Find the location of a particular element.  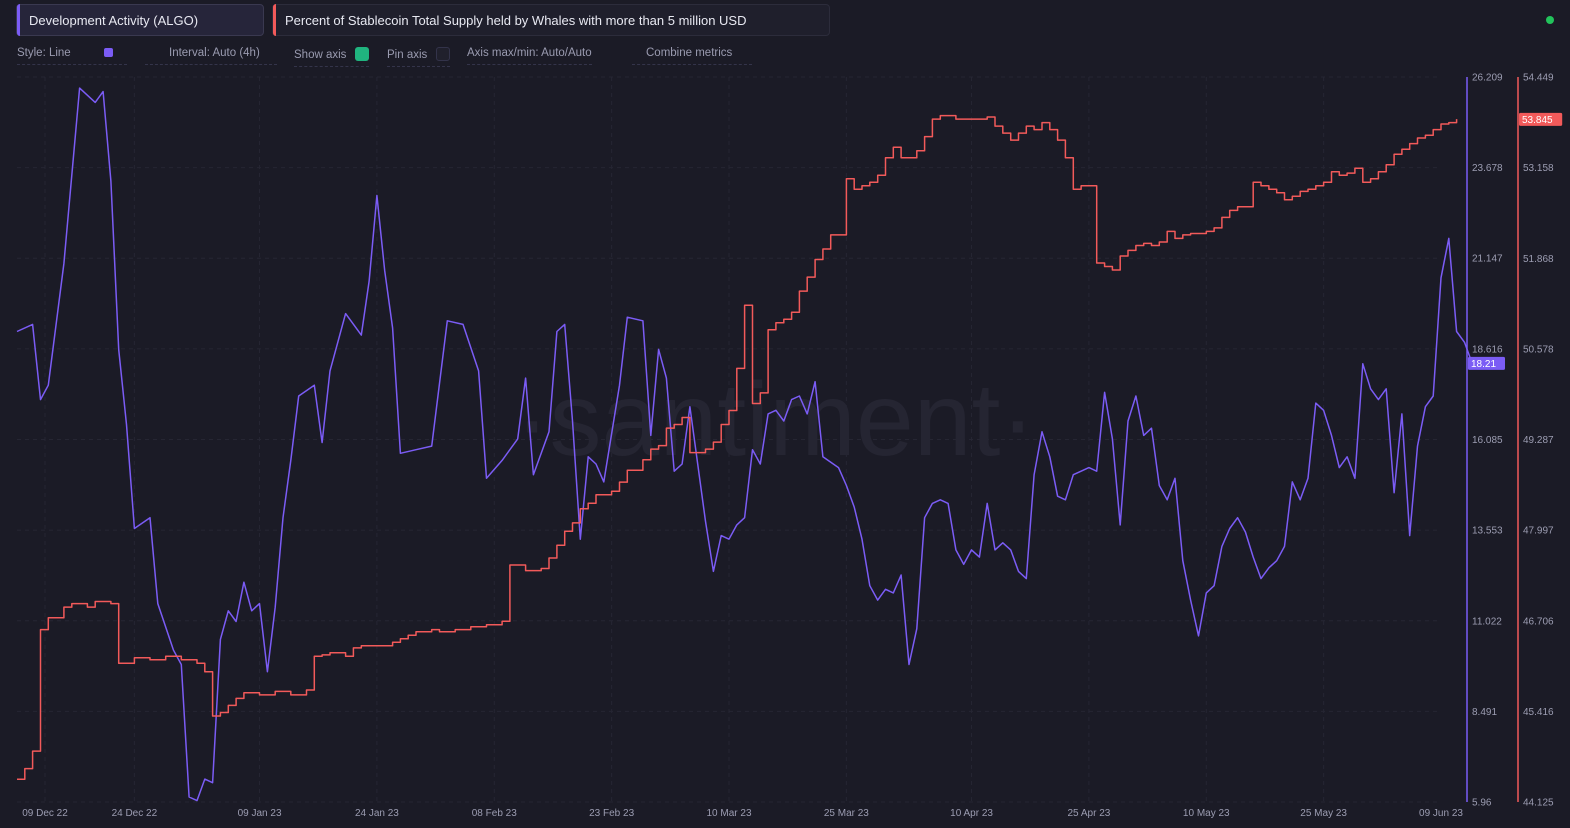

y-tick-label-left: 23.678 is located at coordinates (1487, 168).